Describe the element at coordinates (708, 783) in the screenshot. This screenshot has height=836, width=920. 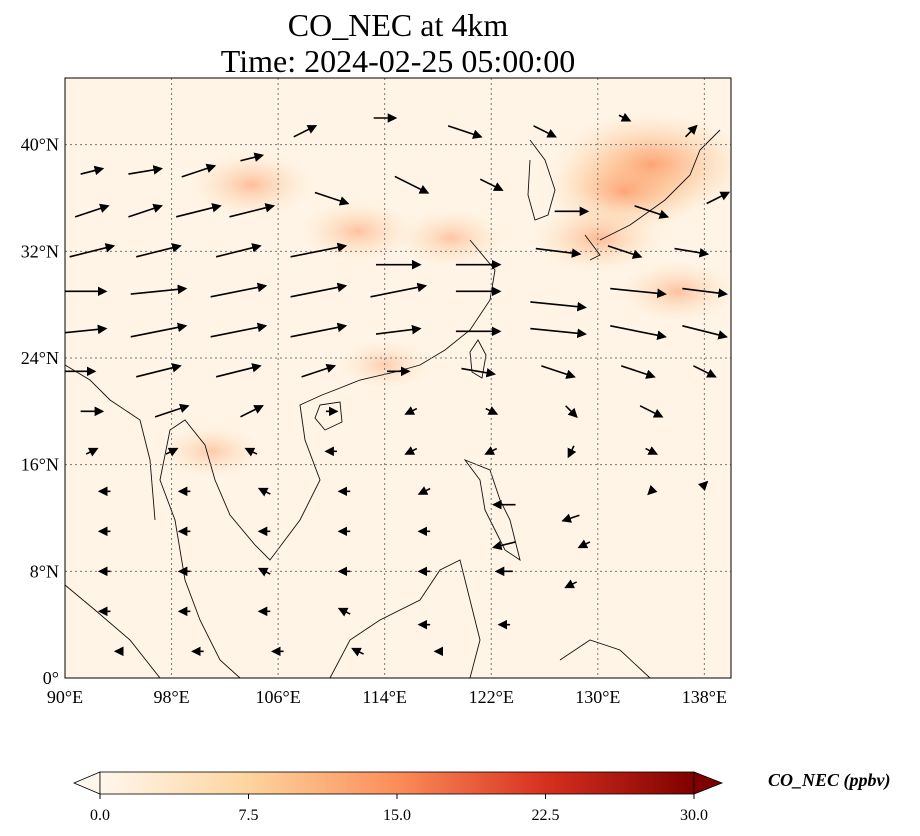
I see `colorbar-max-extend` at that location.